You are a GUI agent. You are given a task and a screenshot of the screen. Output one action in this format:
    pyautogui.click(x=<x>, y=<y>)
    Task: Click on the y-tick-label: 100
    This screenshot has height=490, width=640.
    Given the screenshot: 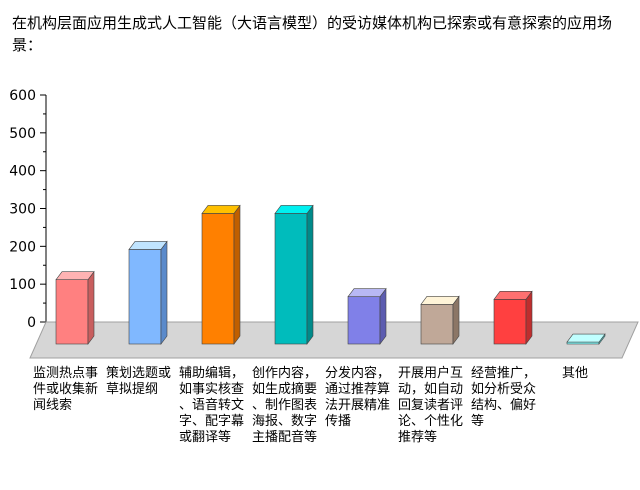 What is the action you would take?
    pyautogui.click(x=22, y=285)
    